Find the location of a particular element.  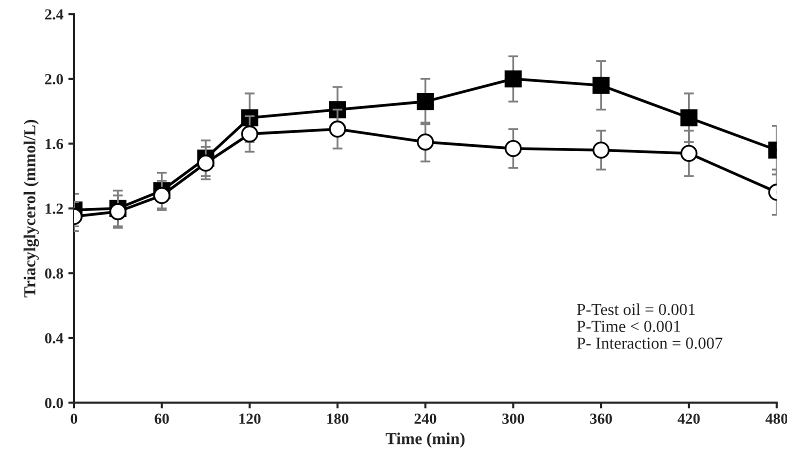

x-tick-label: 240 is located at coordinates (425, 419).